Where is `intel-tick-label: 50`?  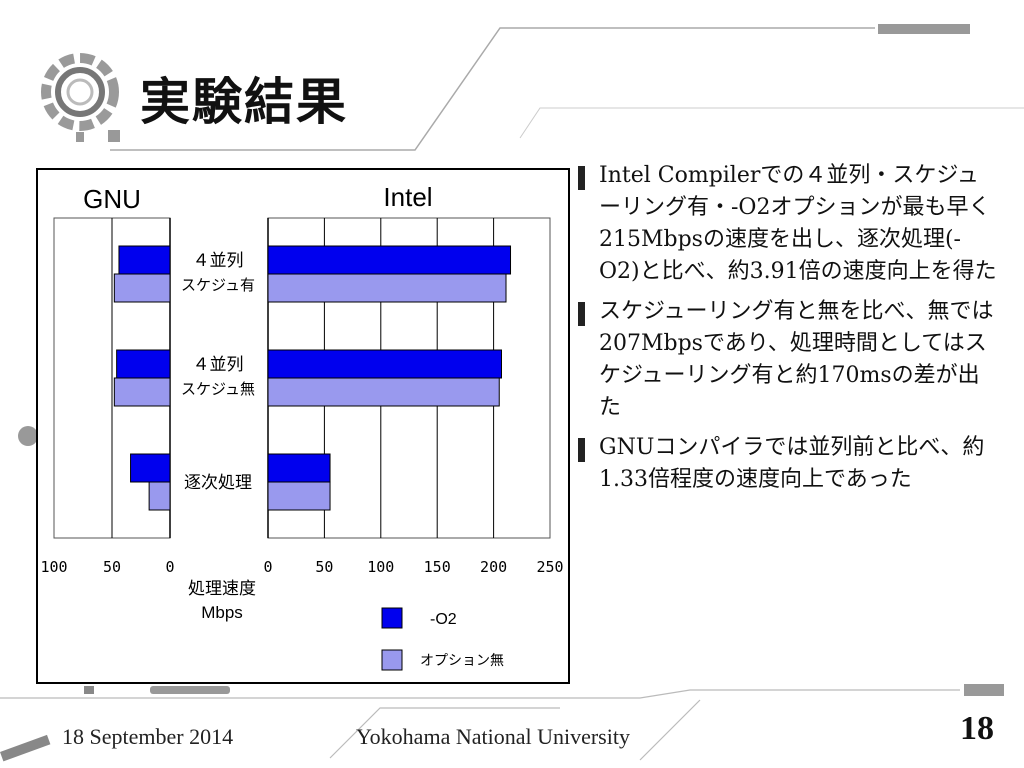 intel-tick-label: 50 is located at coordinates (324, 567).